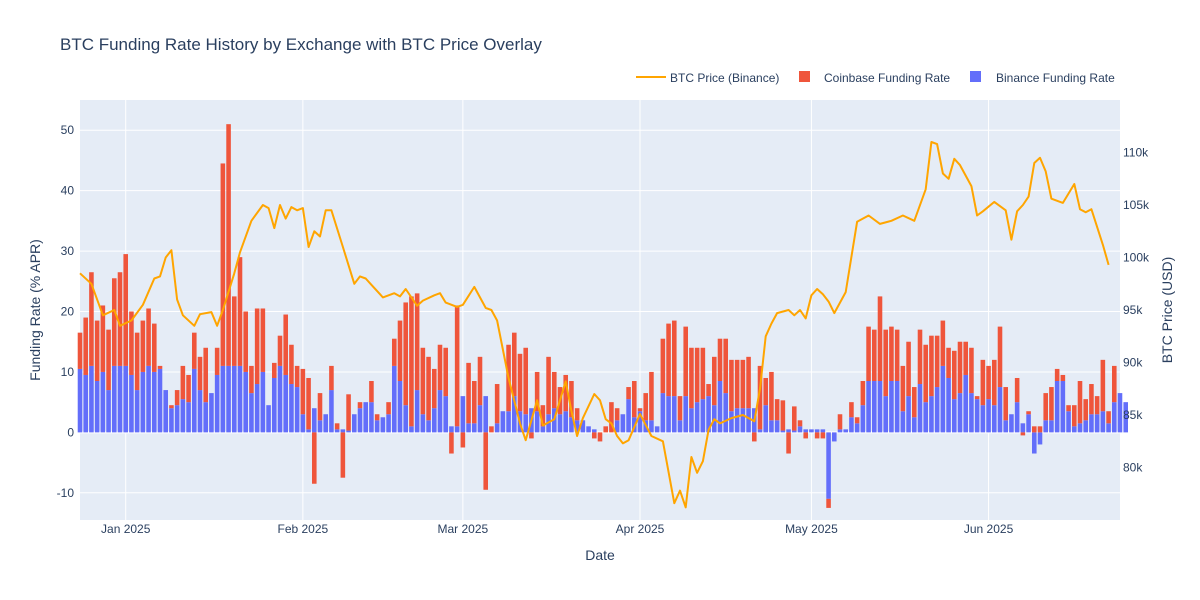 This screenshot has height=600, width=1200. I want to click on legend-item-binance: Binance Funding Rate, so click(1042, 78).